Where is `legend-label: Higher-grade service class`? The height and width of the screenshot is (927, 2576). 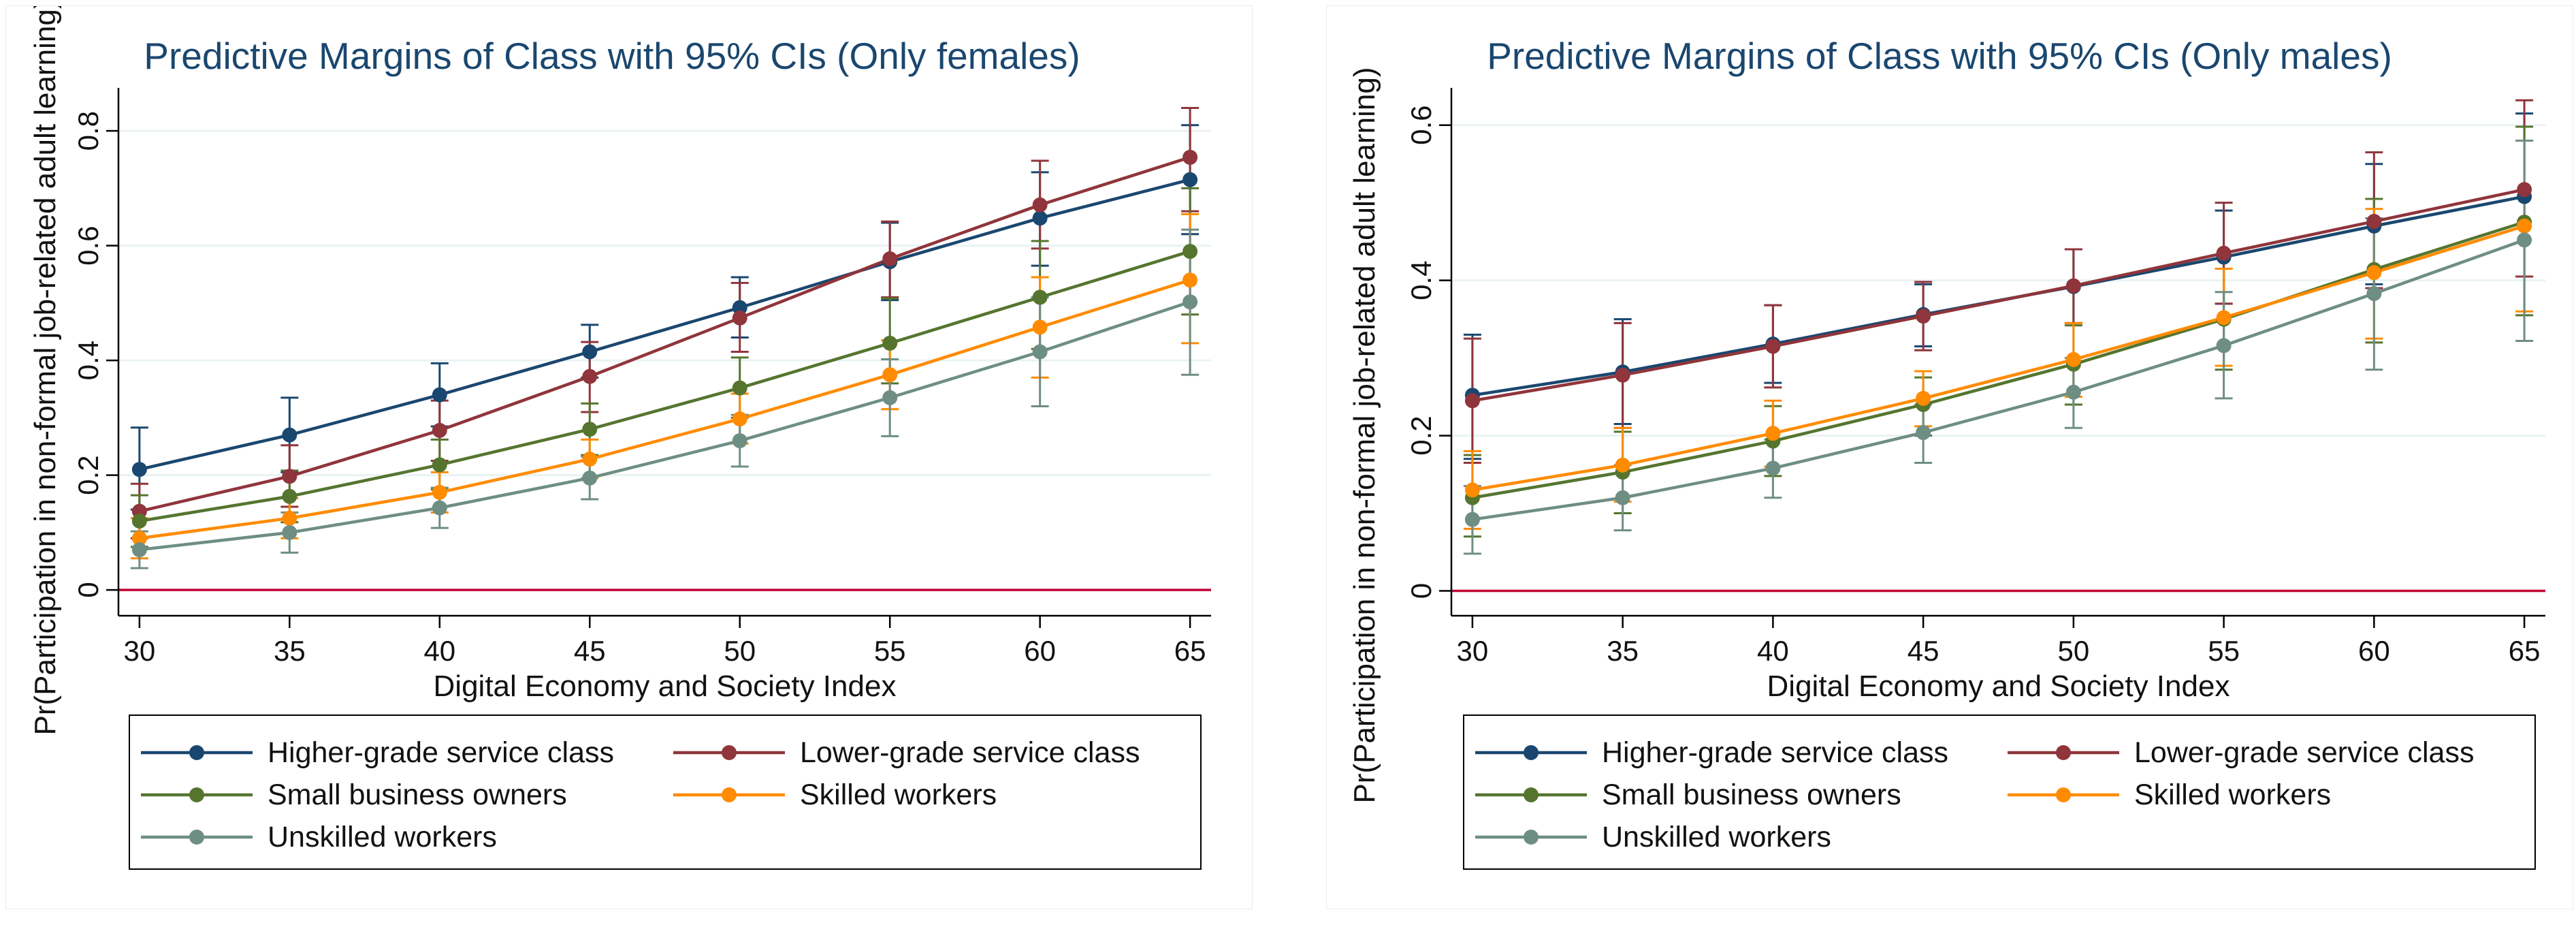 legend-label: Higher-grade service class is located at coordinates (442, 752).